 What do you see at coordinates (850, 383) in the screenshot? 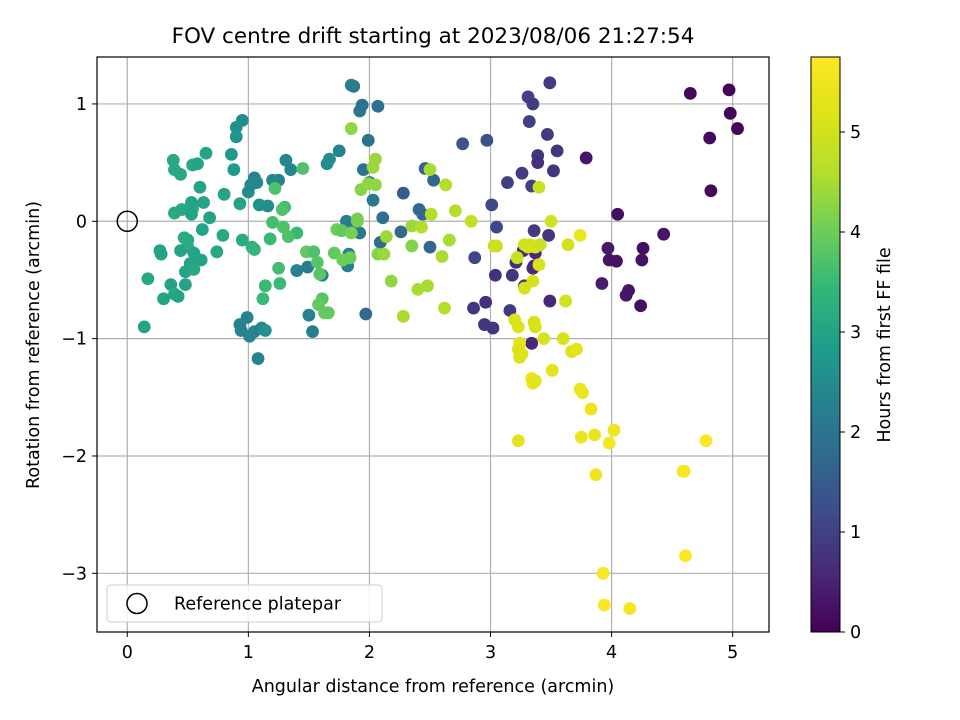
I see `colorbar-ticks: 0 1 2 3 4 5` at bounding box center [850, 383].